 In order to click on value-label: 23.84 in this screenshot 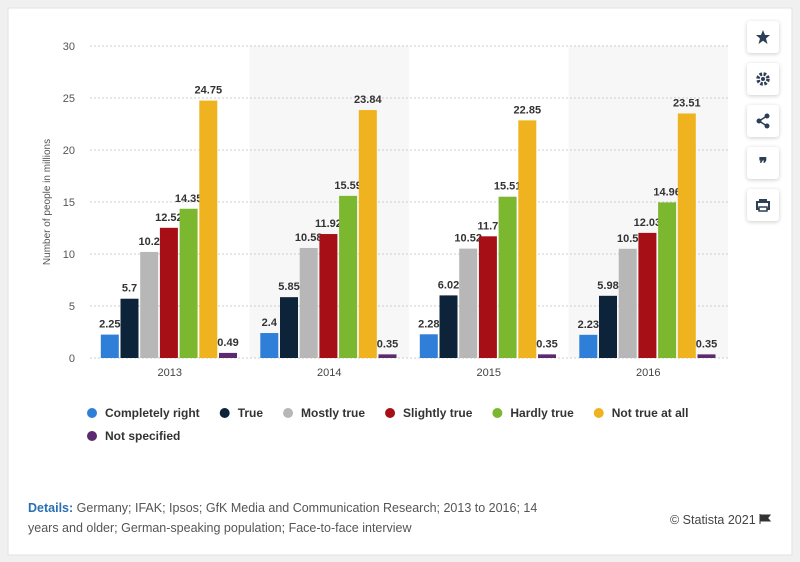, I will do `click(368, 100)`.